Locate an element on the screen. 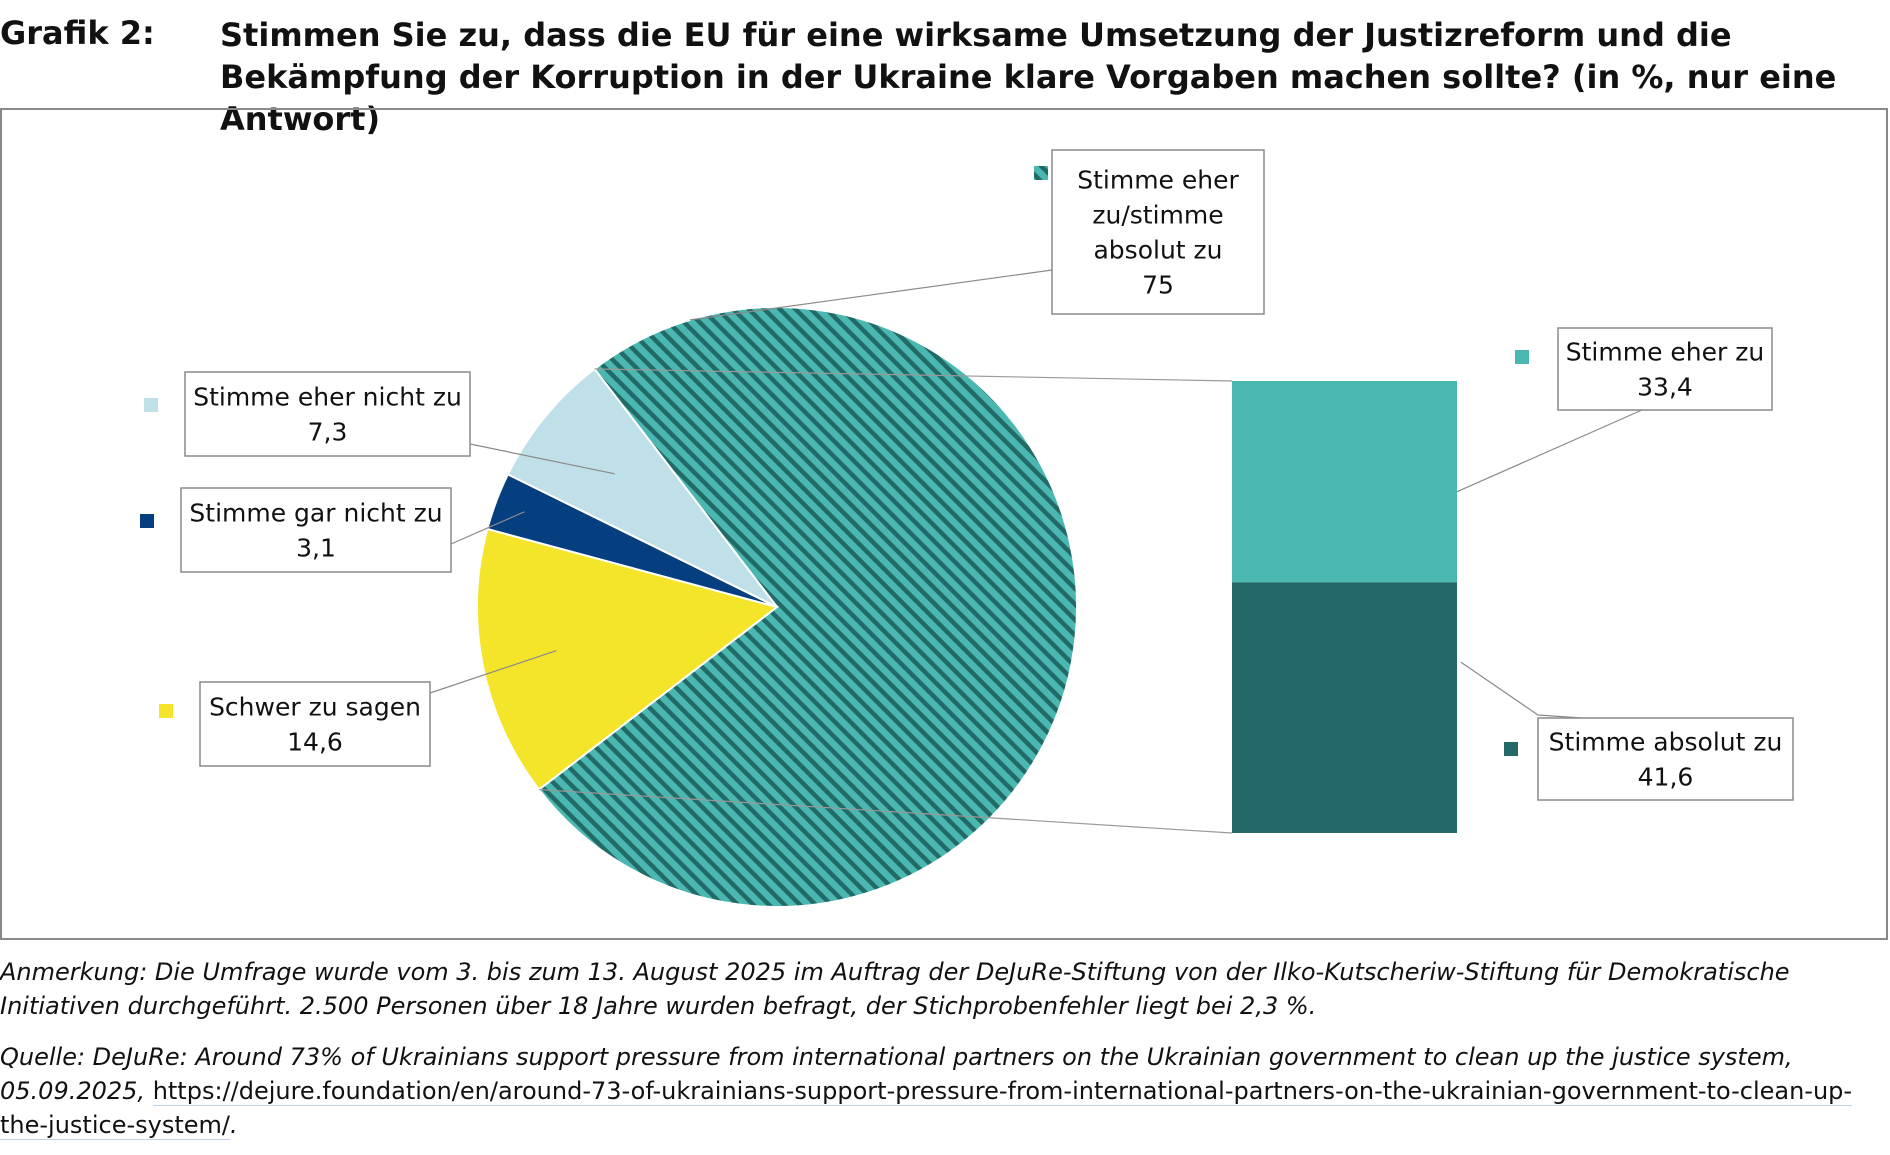 This screenshot has width=1890, height=1155. connector-line-bottom is located at coordinates (885, 811).